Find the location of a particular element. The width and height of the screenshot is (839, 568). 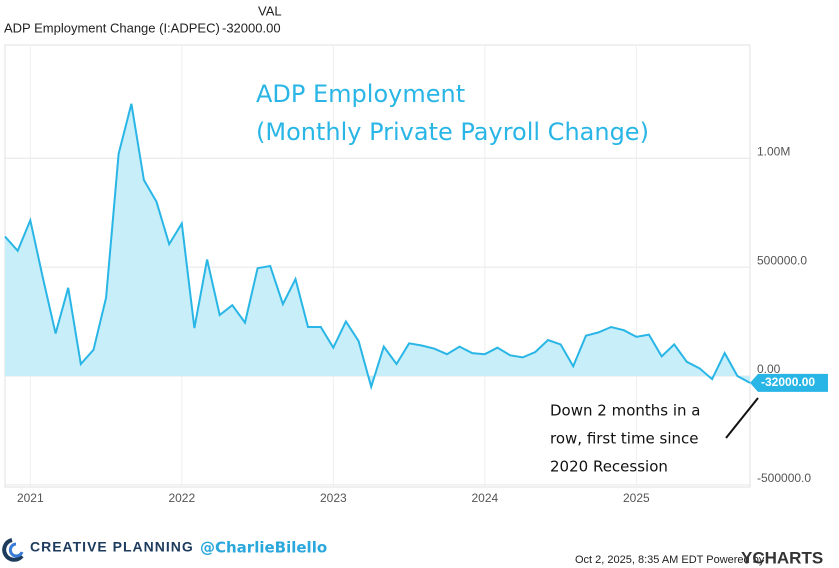

x-tick-label: 2025 is located at coordinates (636, 498).